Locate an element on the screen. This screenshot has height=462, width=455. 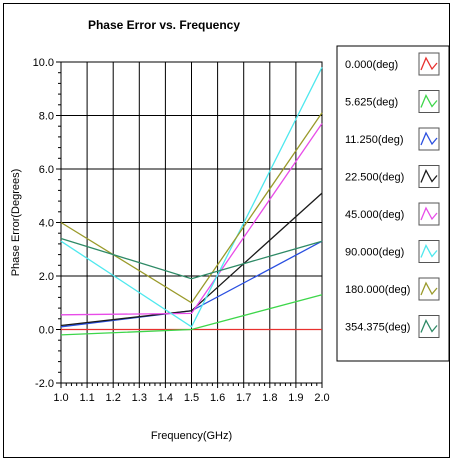
y-tick-label: 8.0 is located at coordinates (46, 117).